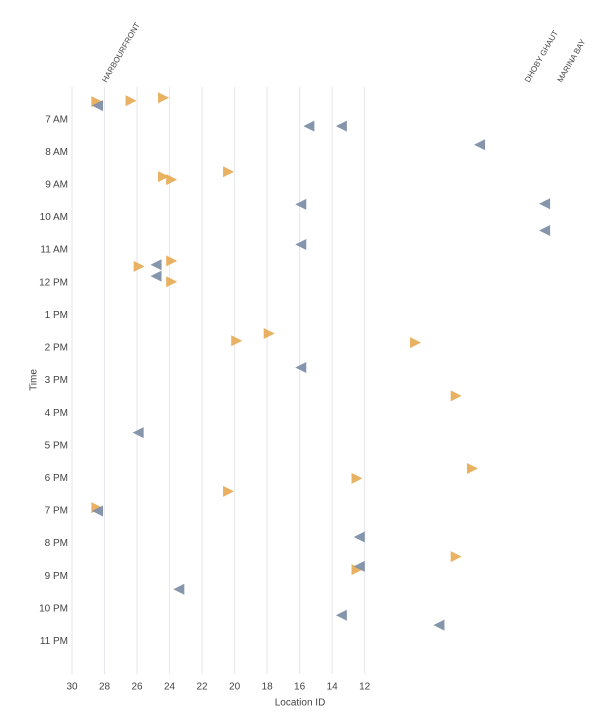 The image size is (600, 721). What do you see at coordinates (56, 380) in the screenshot?
I see `y-tick-label: 3 PM` at bounding box center [56, 380].